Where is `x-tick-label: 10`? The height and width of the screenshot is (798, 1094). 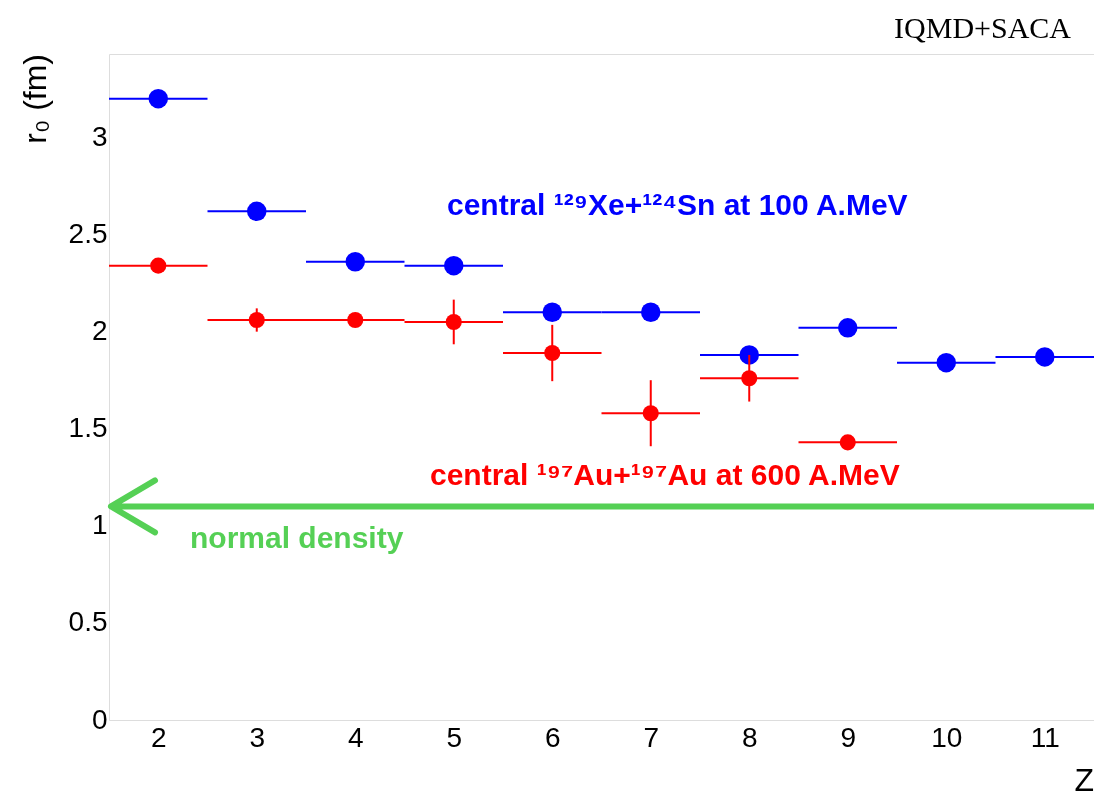
x-tick-label: 10 is located at coordinates (947, 737).